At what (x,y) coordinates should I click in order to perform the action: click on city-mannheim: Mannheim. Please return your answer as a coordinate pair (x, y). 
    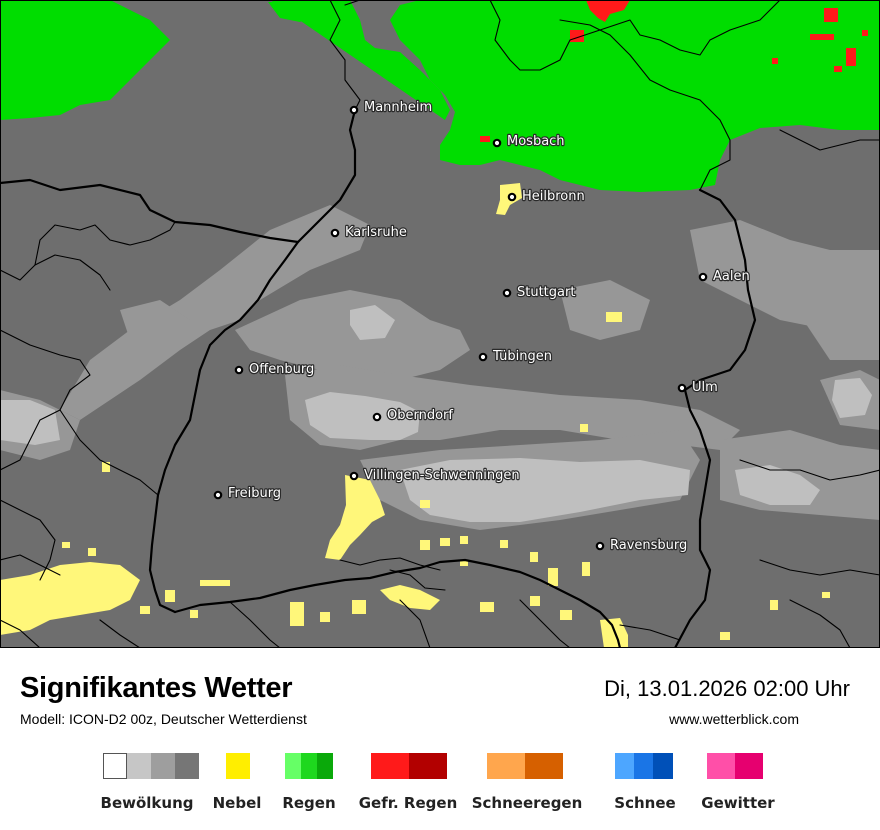
    Looking at the image, I should click on (391, 107).